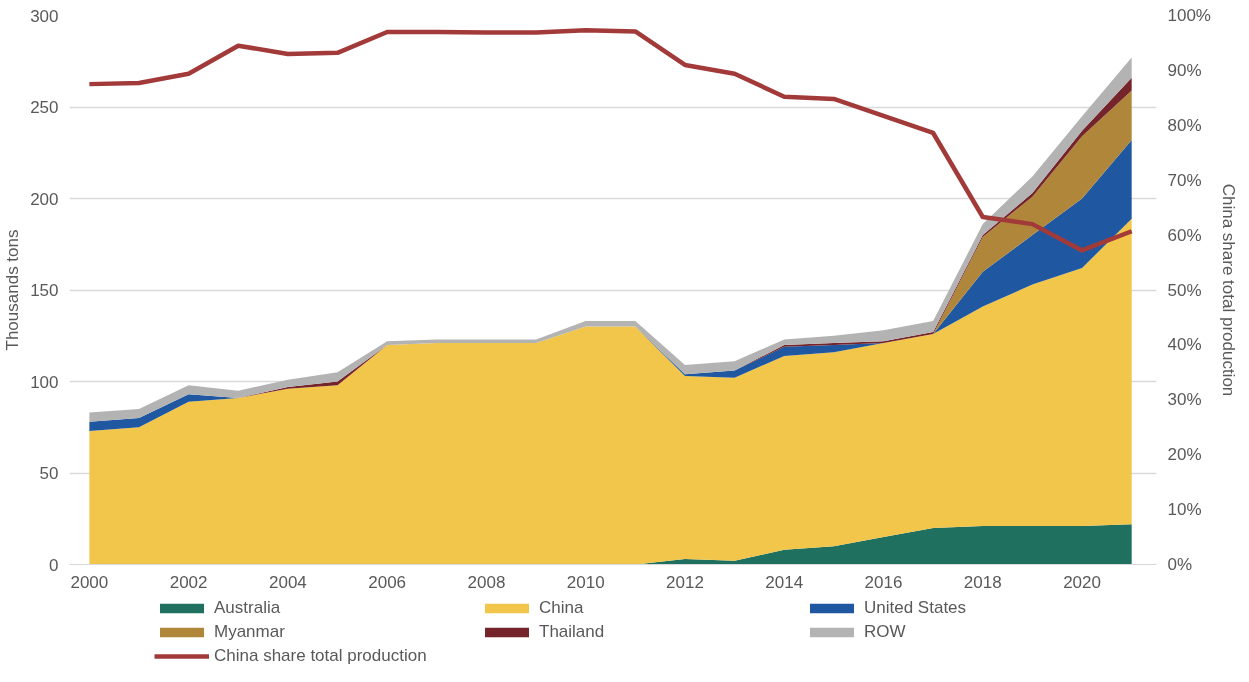  I want to click on x-tick-label: 2006, so click(387, 582).